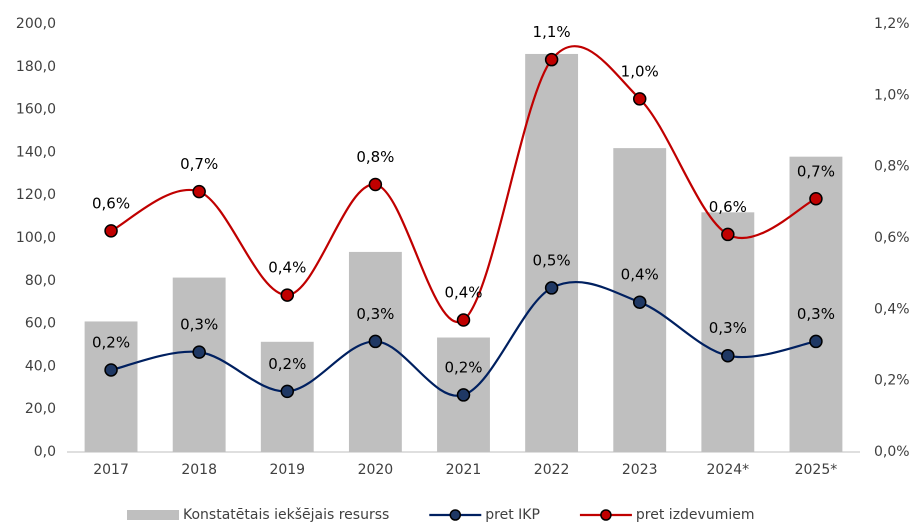  I want to click on y-tick-label: 0,0, so click(45, 452).